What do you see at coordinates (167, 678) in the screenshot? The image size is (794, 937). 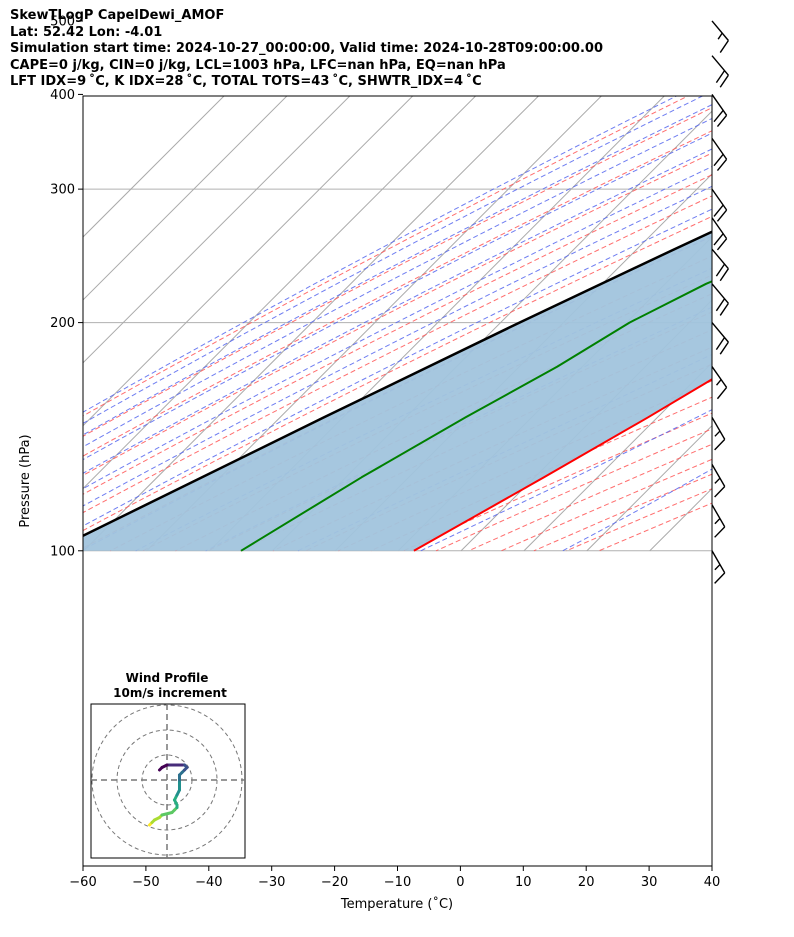 I see `hodograph-title: Wind Profile` at bounding box center [167, 678].